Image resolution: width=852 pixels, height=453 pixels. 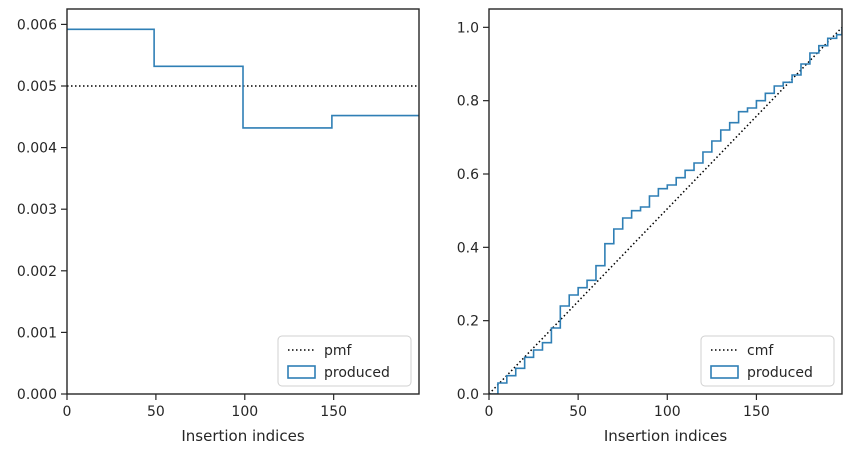 I want to click on series-produced-step, so click(x=243, y=78).